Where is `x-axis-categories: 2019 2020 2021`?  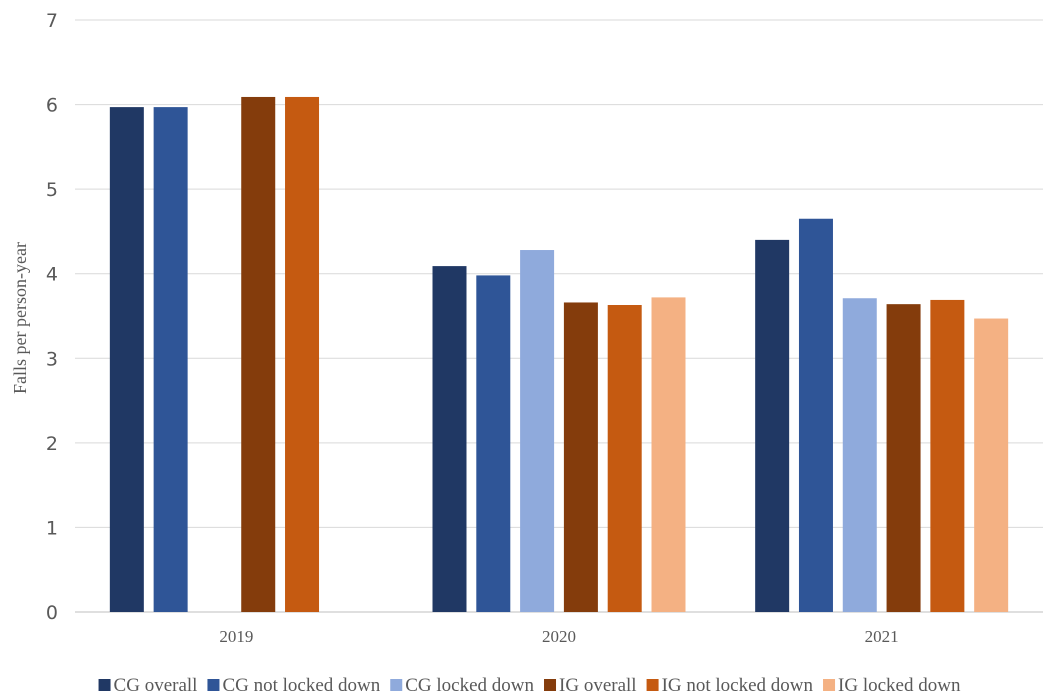 x-axis-categories: 2019 2020 2021 is located at coordinates (558, 636).